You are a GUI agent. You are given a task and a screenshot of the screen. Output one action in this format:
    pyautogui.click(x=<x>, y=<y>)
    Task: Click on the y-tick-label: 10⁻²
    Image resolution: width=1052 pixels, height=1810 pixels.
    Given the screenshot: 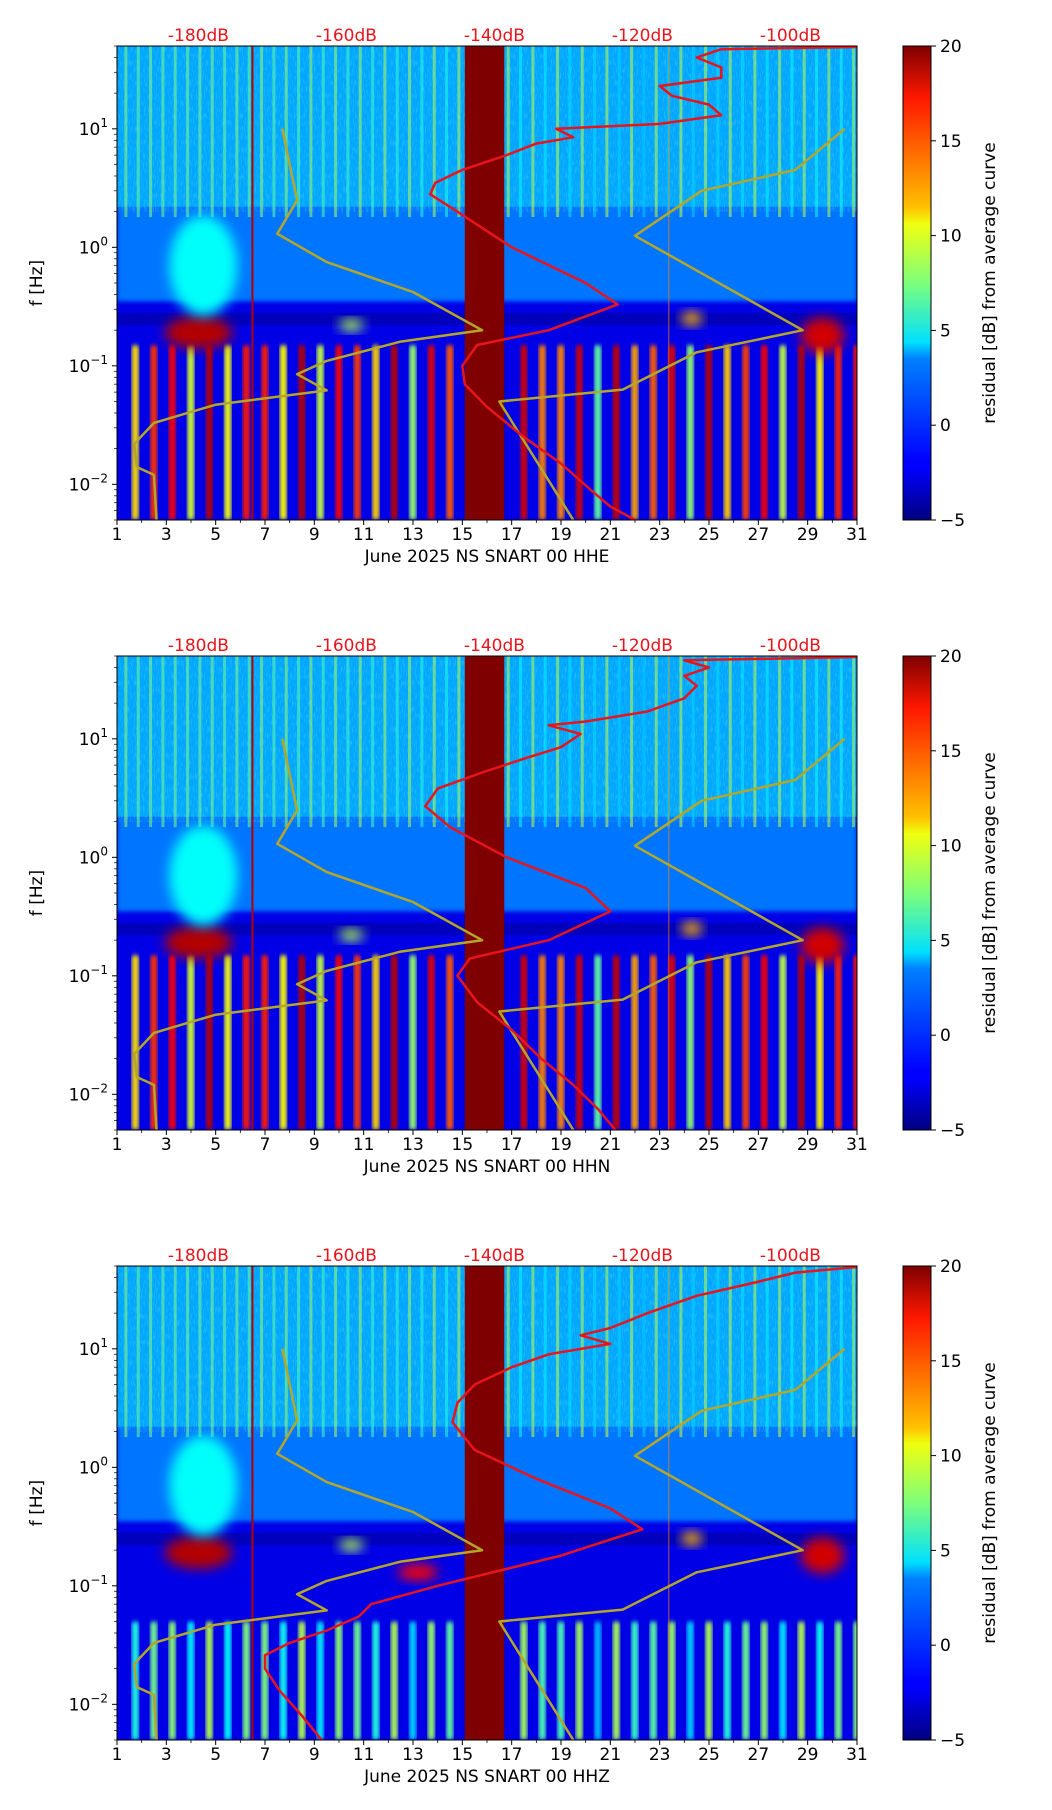 What is the action you would take?
    pyautogui.click(x=88, y=483)
    